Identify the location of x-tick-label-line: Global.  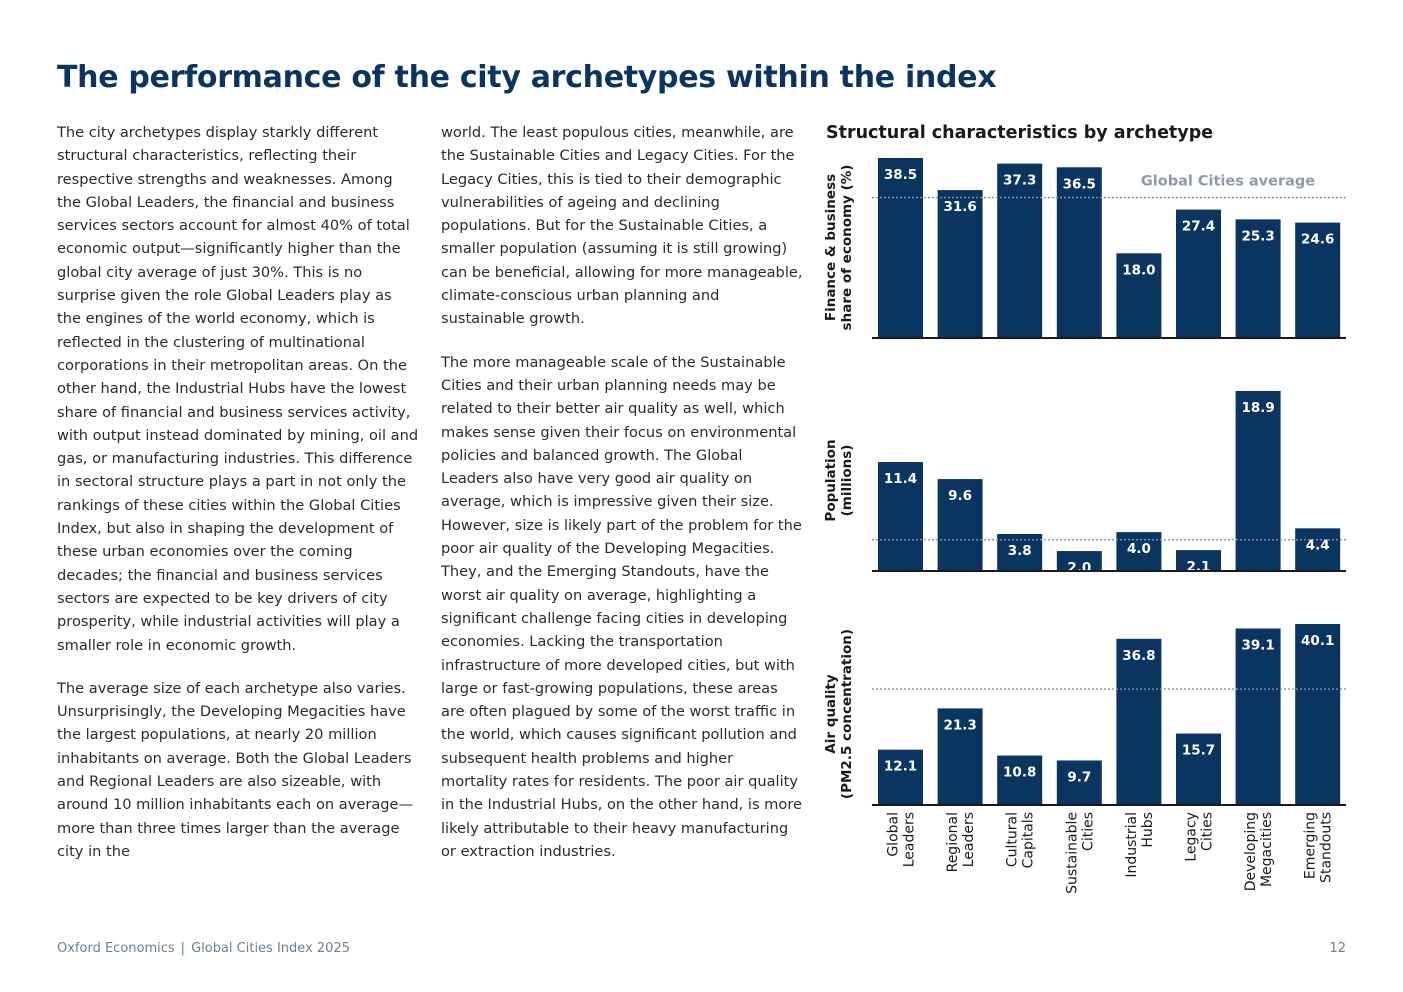
(894, 834).